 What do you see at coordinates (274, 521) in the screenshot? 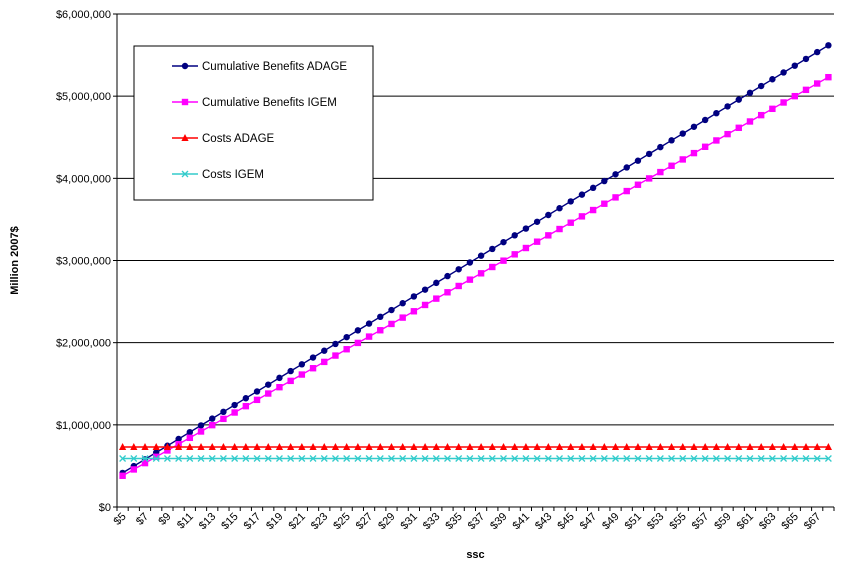
I see `x-tick-label: $19` at bounding box center [274, 521].